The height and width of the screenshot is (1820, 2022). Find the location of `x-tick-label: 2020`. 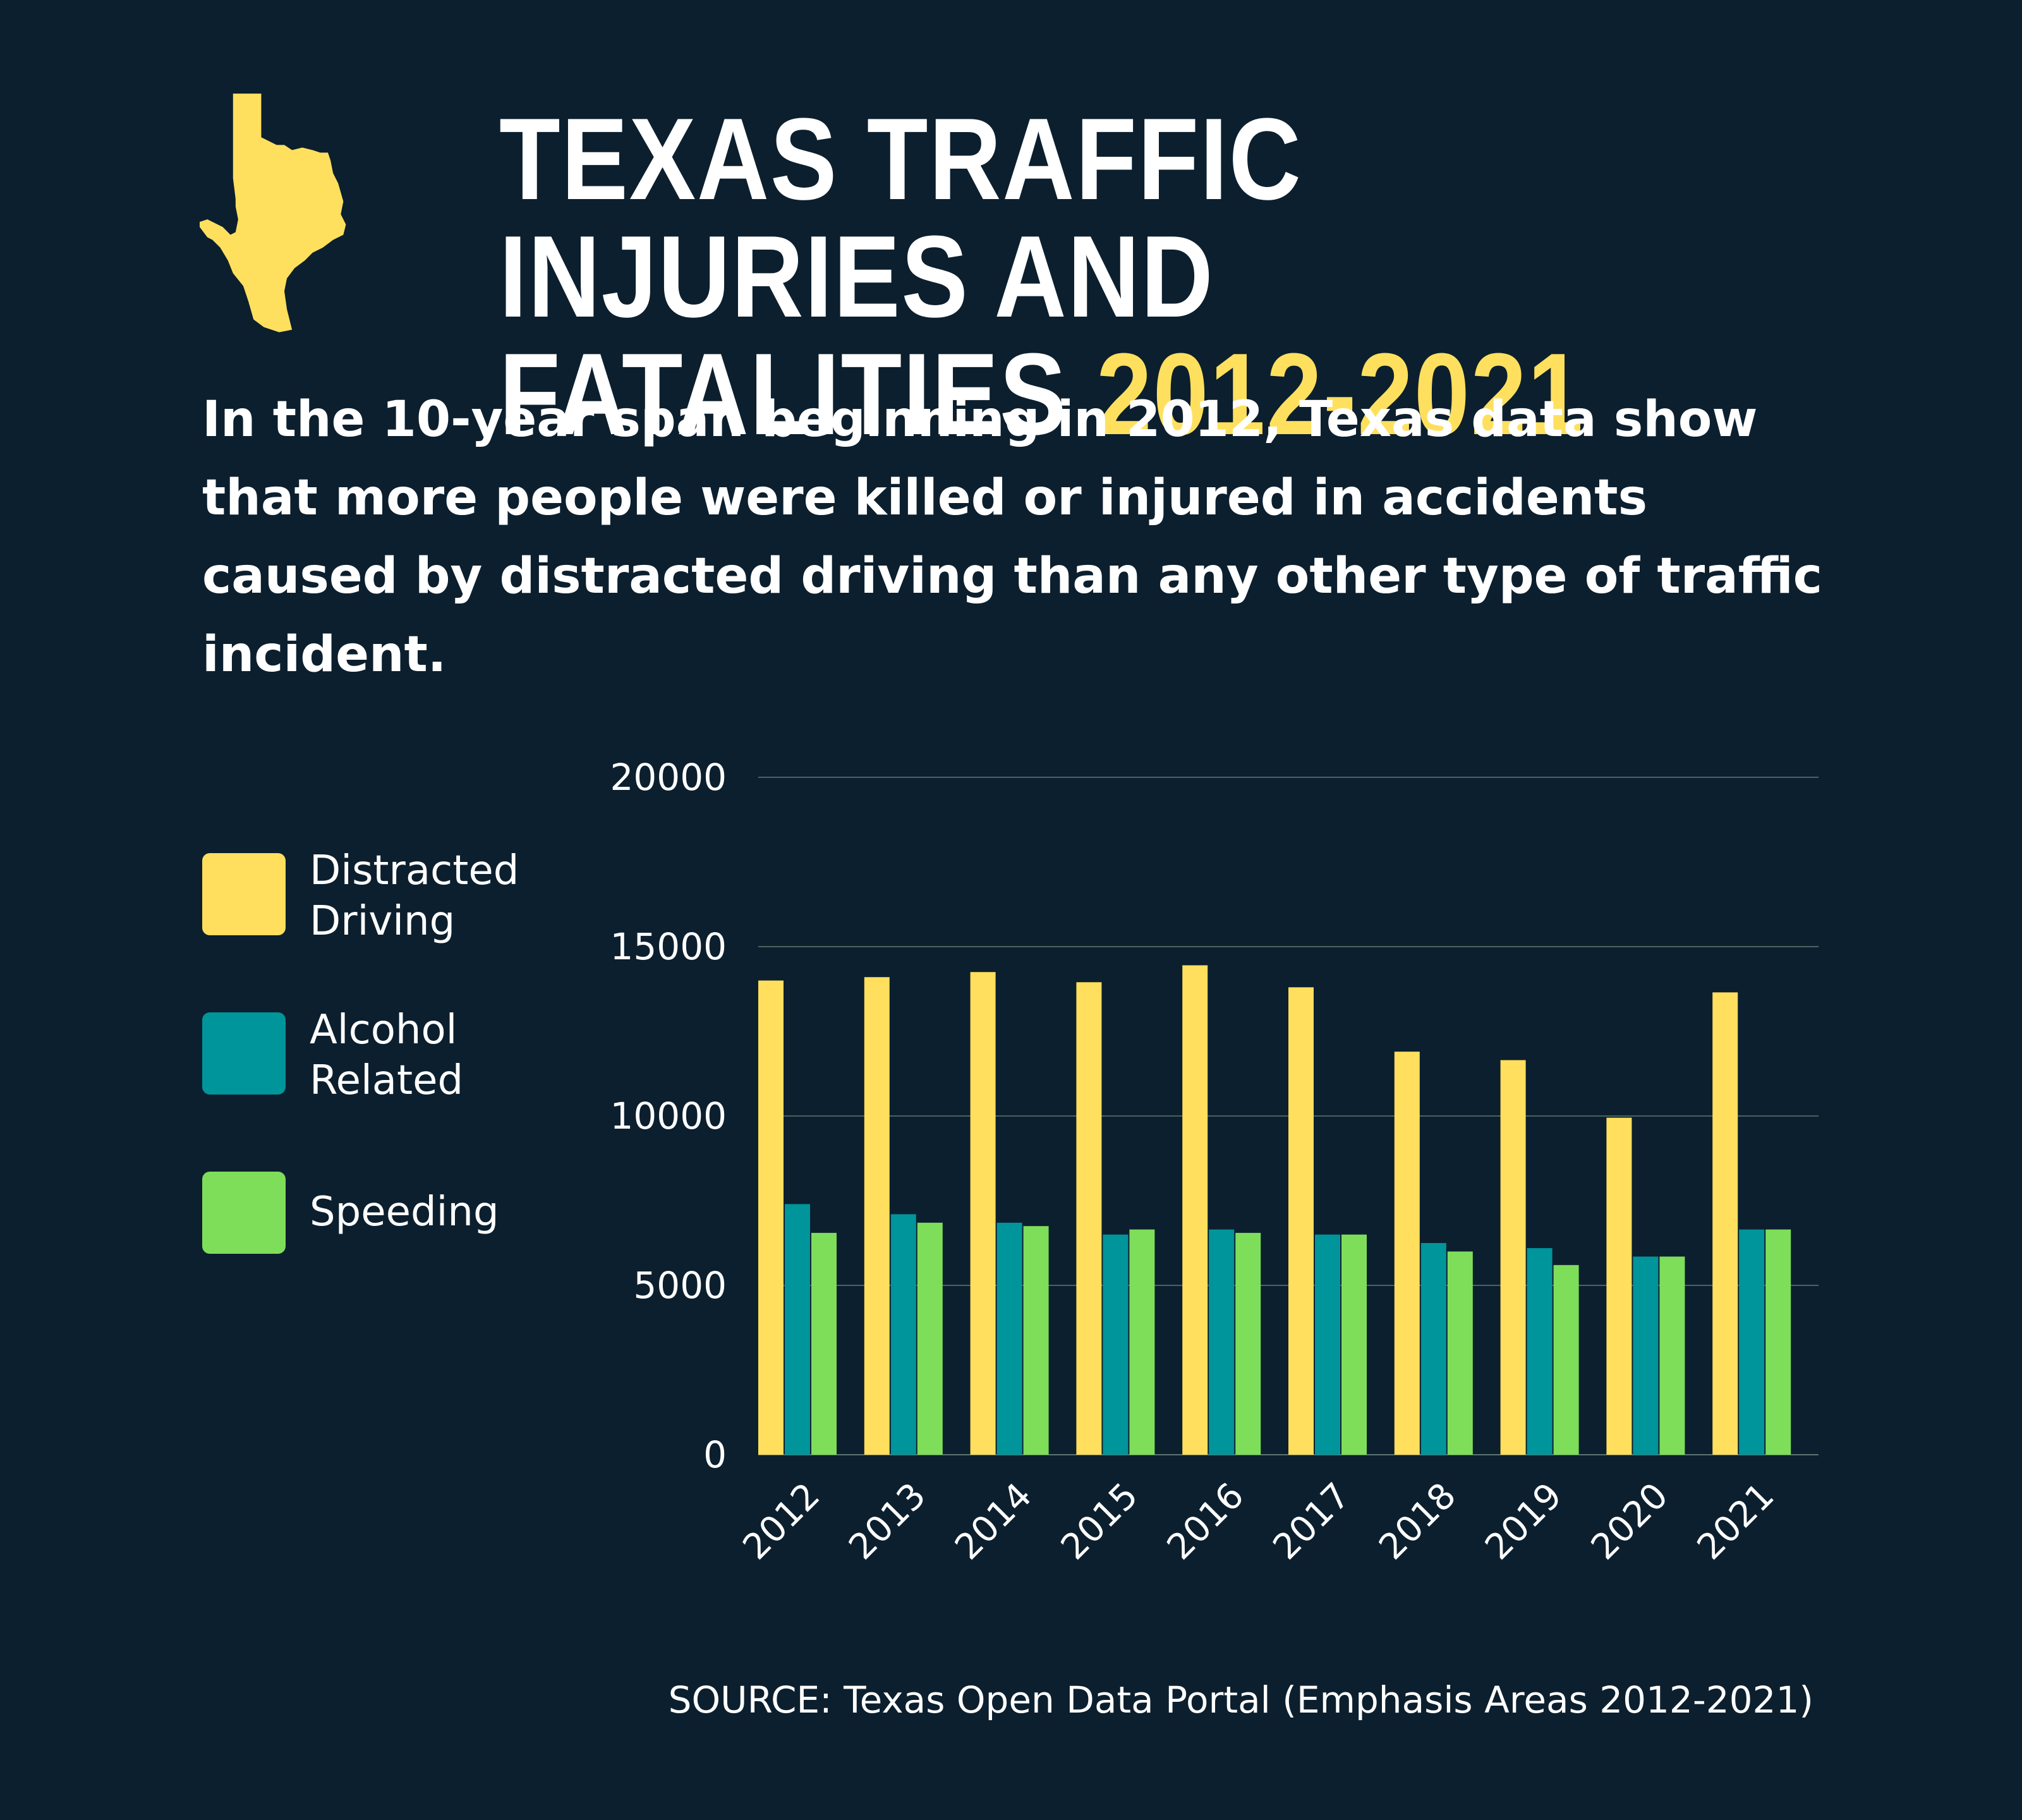

x-tick-label: 2020 is located at coordinates (1629, 1521).